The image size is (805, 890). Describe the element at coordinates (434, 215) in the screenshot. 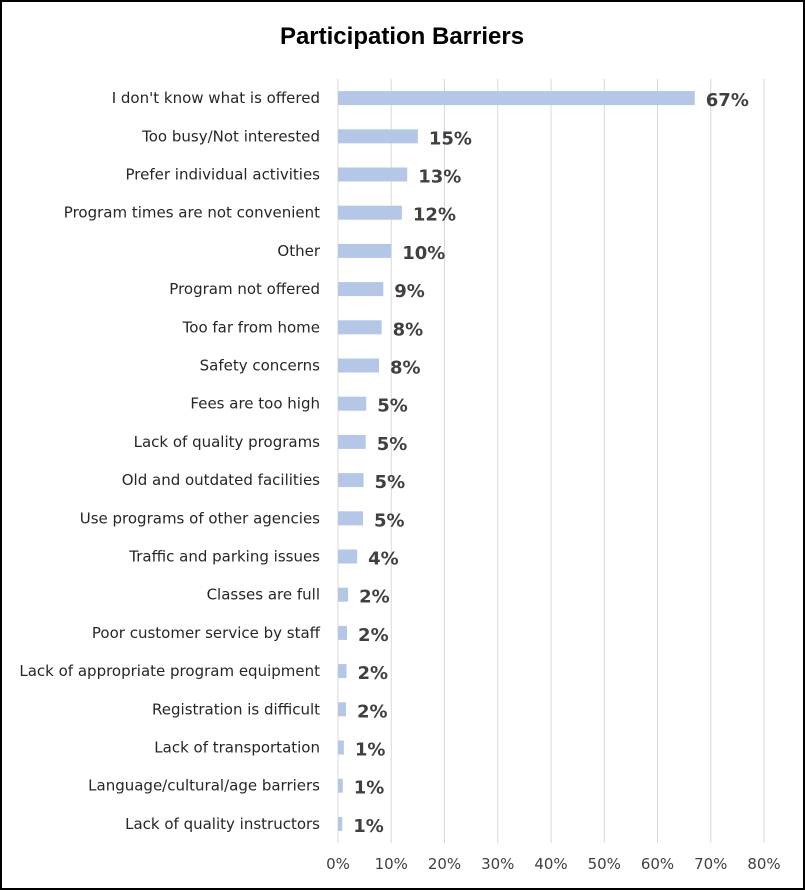

I see `data-label: 12%` at that location.